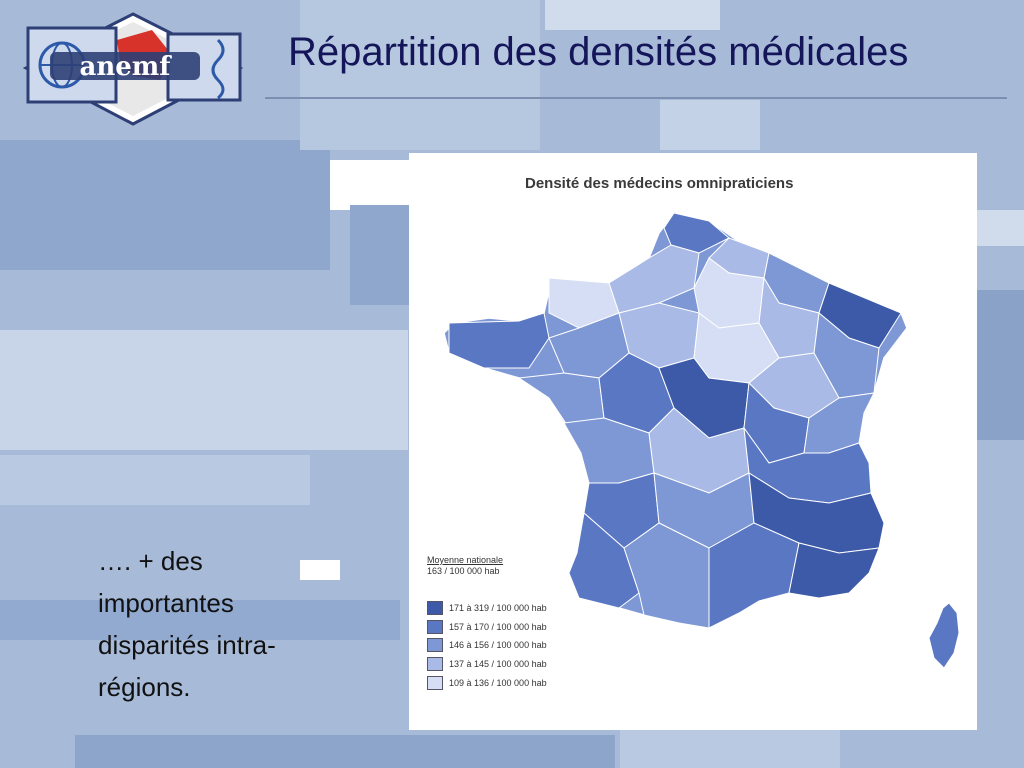  I want to click on national-average: Moyenne nationale 163 / 100 000 hab, so click(465, 566).